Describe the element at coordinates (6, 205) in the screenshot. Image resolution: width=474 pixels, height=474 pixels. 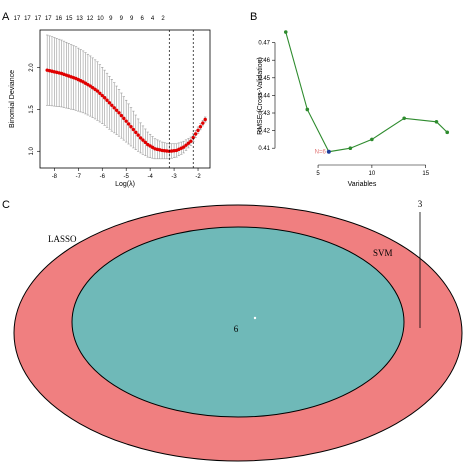
I see `panel-letter-c: C` at that location.